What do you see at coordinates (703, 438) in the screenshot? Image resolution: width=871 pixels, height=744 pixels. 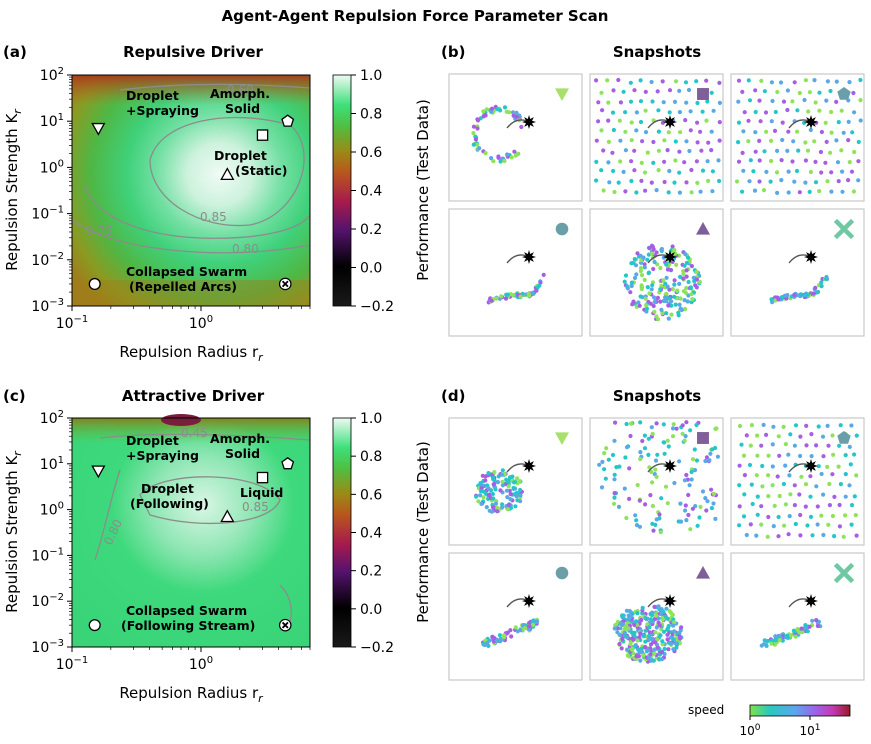 I see `snapshot-legend-square-icon` at bounding box center [703, 438].